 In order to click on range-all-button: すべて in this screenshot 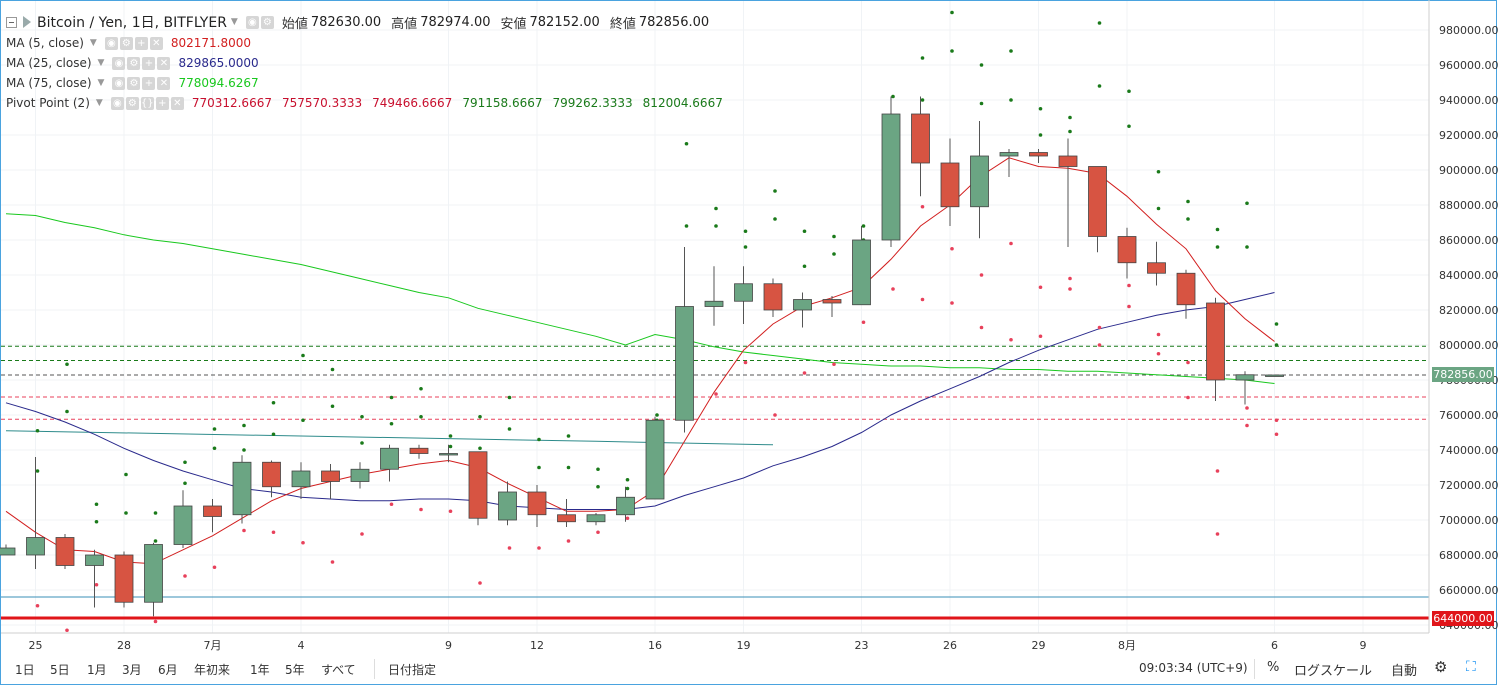, I will do `click(338, 670)`.